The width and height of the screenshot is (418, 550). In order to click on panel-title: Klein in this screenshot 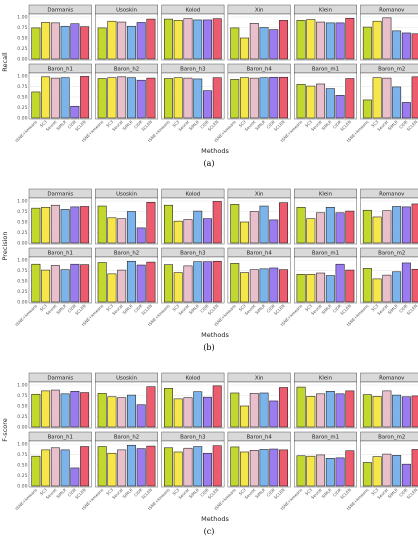, I will do `click(325, 378)`.